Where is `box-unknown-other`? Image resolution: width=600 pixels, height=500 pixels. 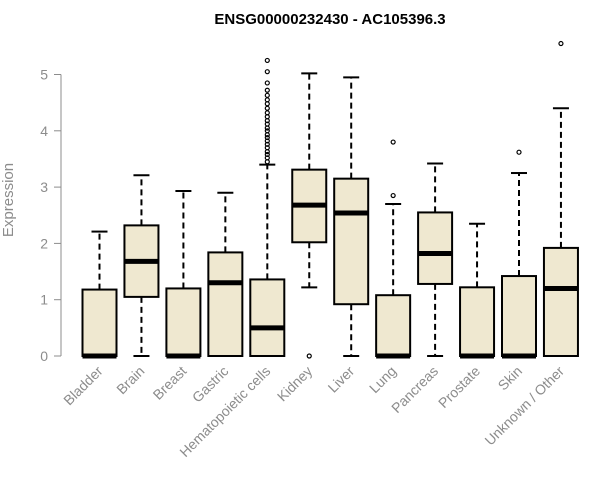
box-unknown-other is located at coordinates (560, 199).